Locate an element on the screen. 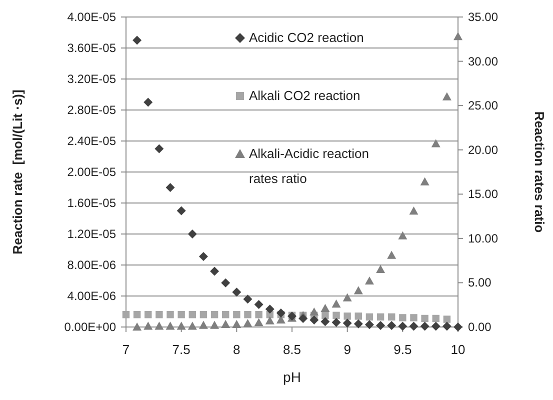  y-tick-label: 8.00E-06 is located at coordinates (91, 265).